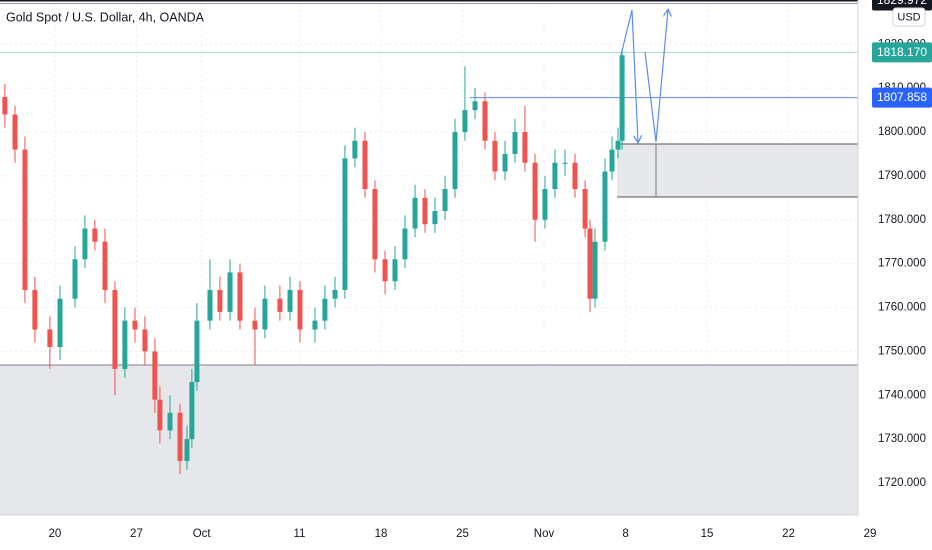  What do you see at coordinates (902, 308) in the screenshot?
I see `y-tick-label: 1760.000` at bounding box center [902, 308].